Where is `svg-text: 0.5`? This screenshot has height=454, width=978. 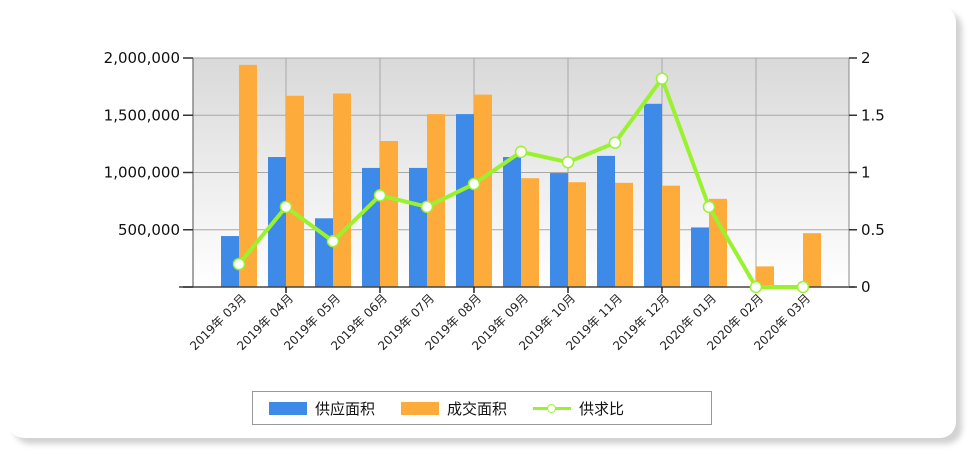
svg-text: 0.5 is located at coordinates (873, 230).